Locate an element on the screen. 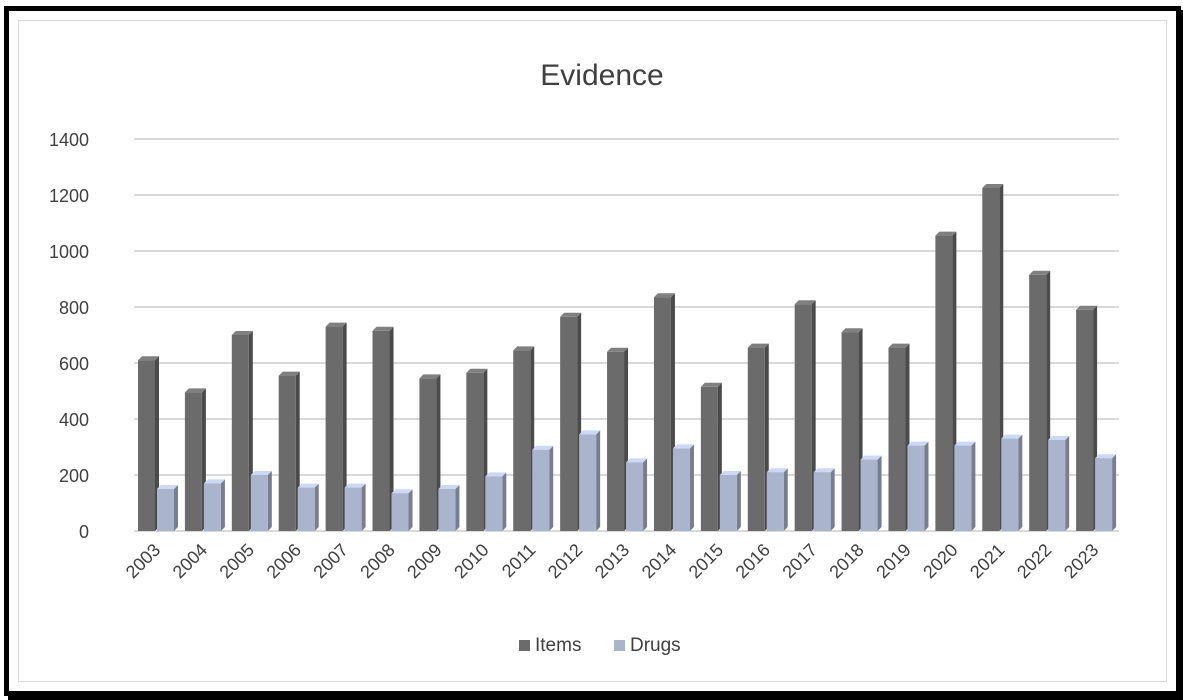 The image size is (1183, 700). x-tick-label: 2007 is located at coordinates (330, 561).